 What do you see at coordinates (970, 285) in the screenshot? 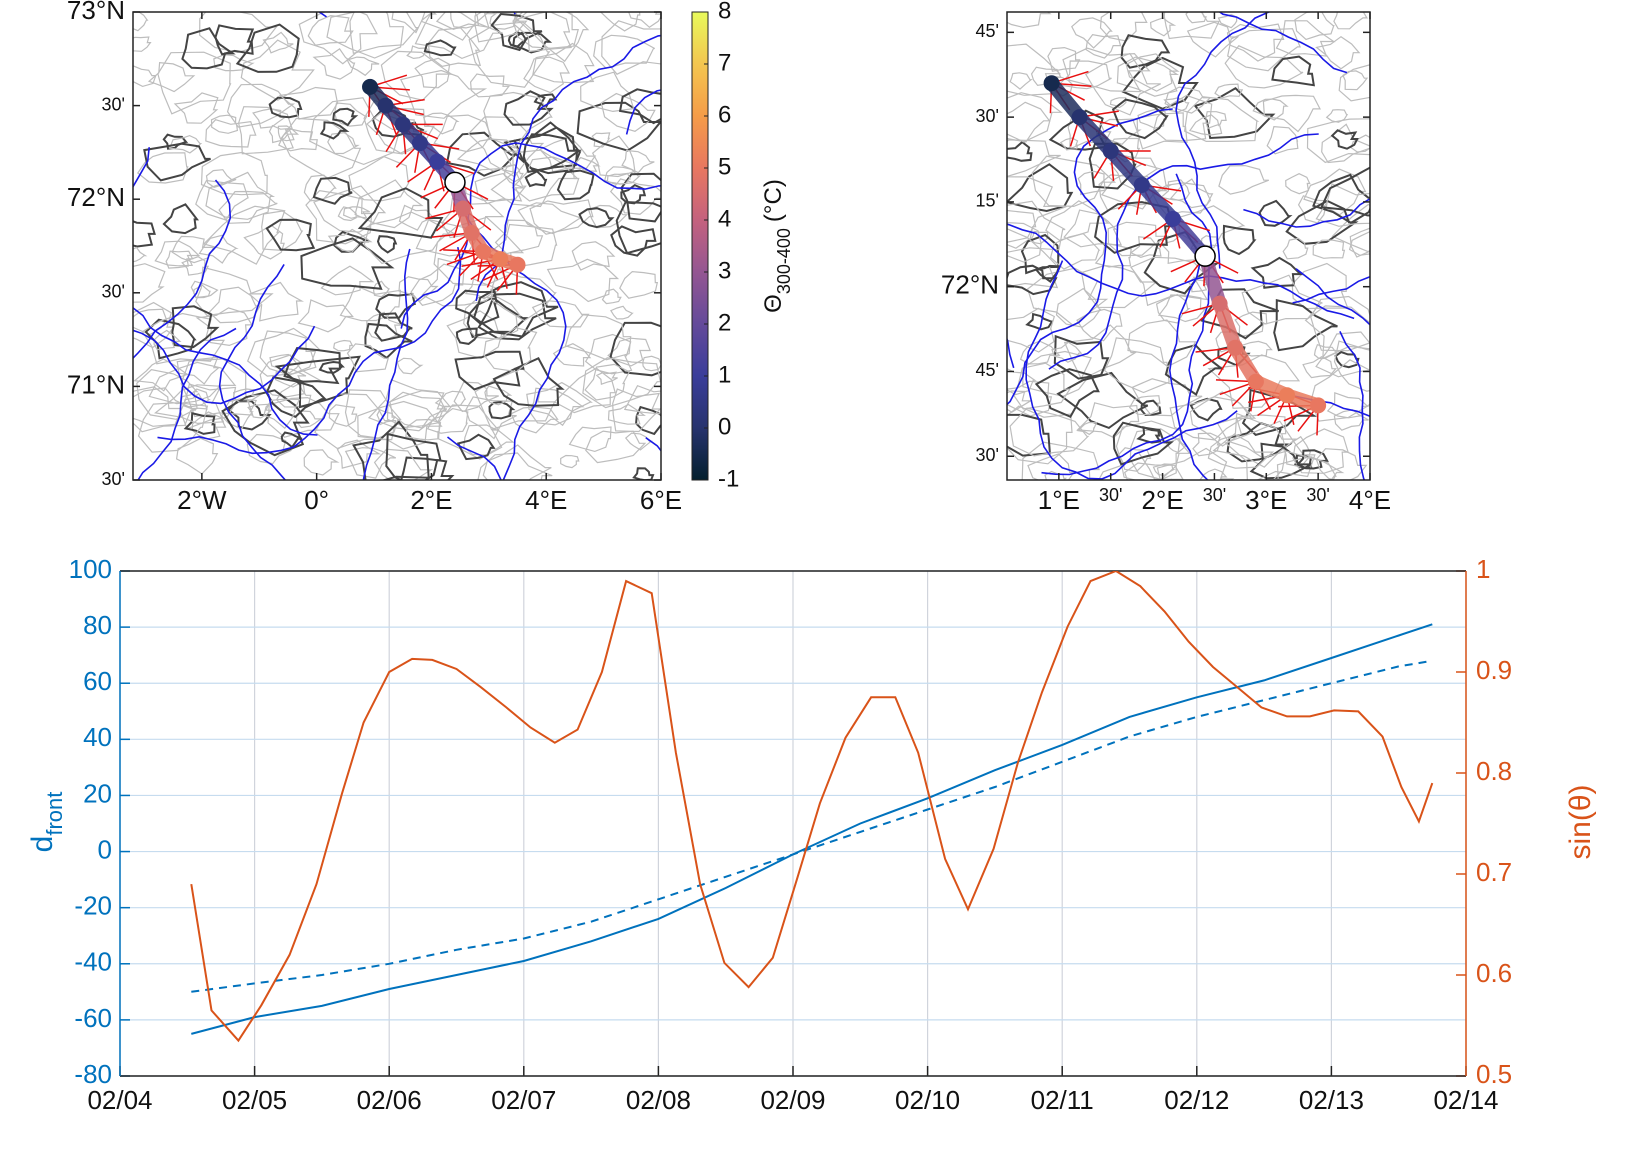
I see `y-tick-label: 72°N` at bounding box center [970, 285].